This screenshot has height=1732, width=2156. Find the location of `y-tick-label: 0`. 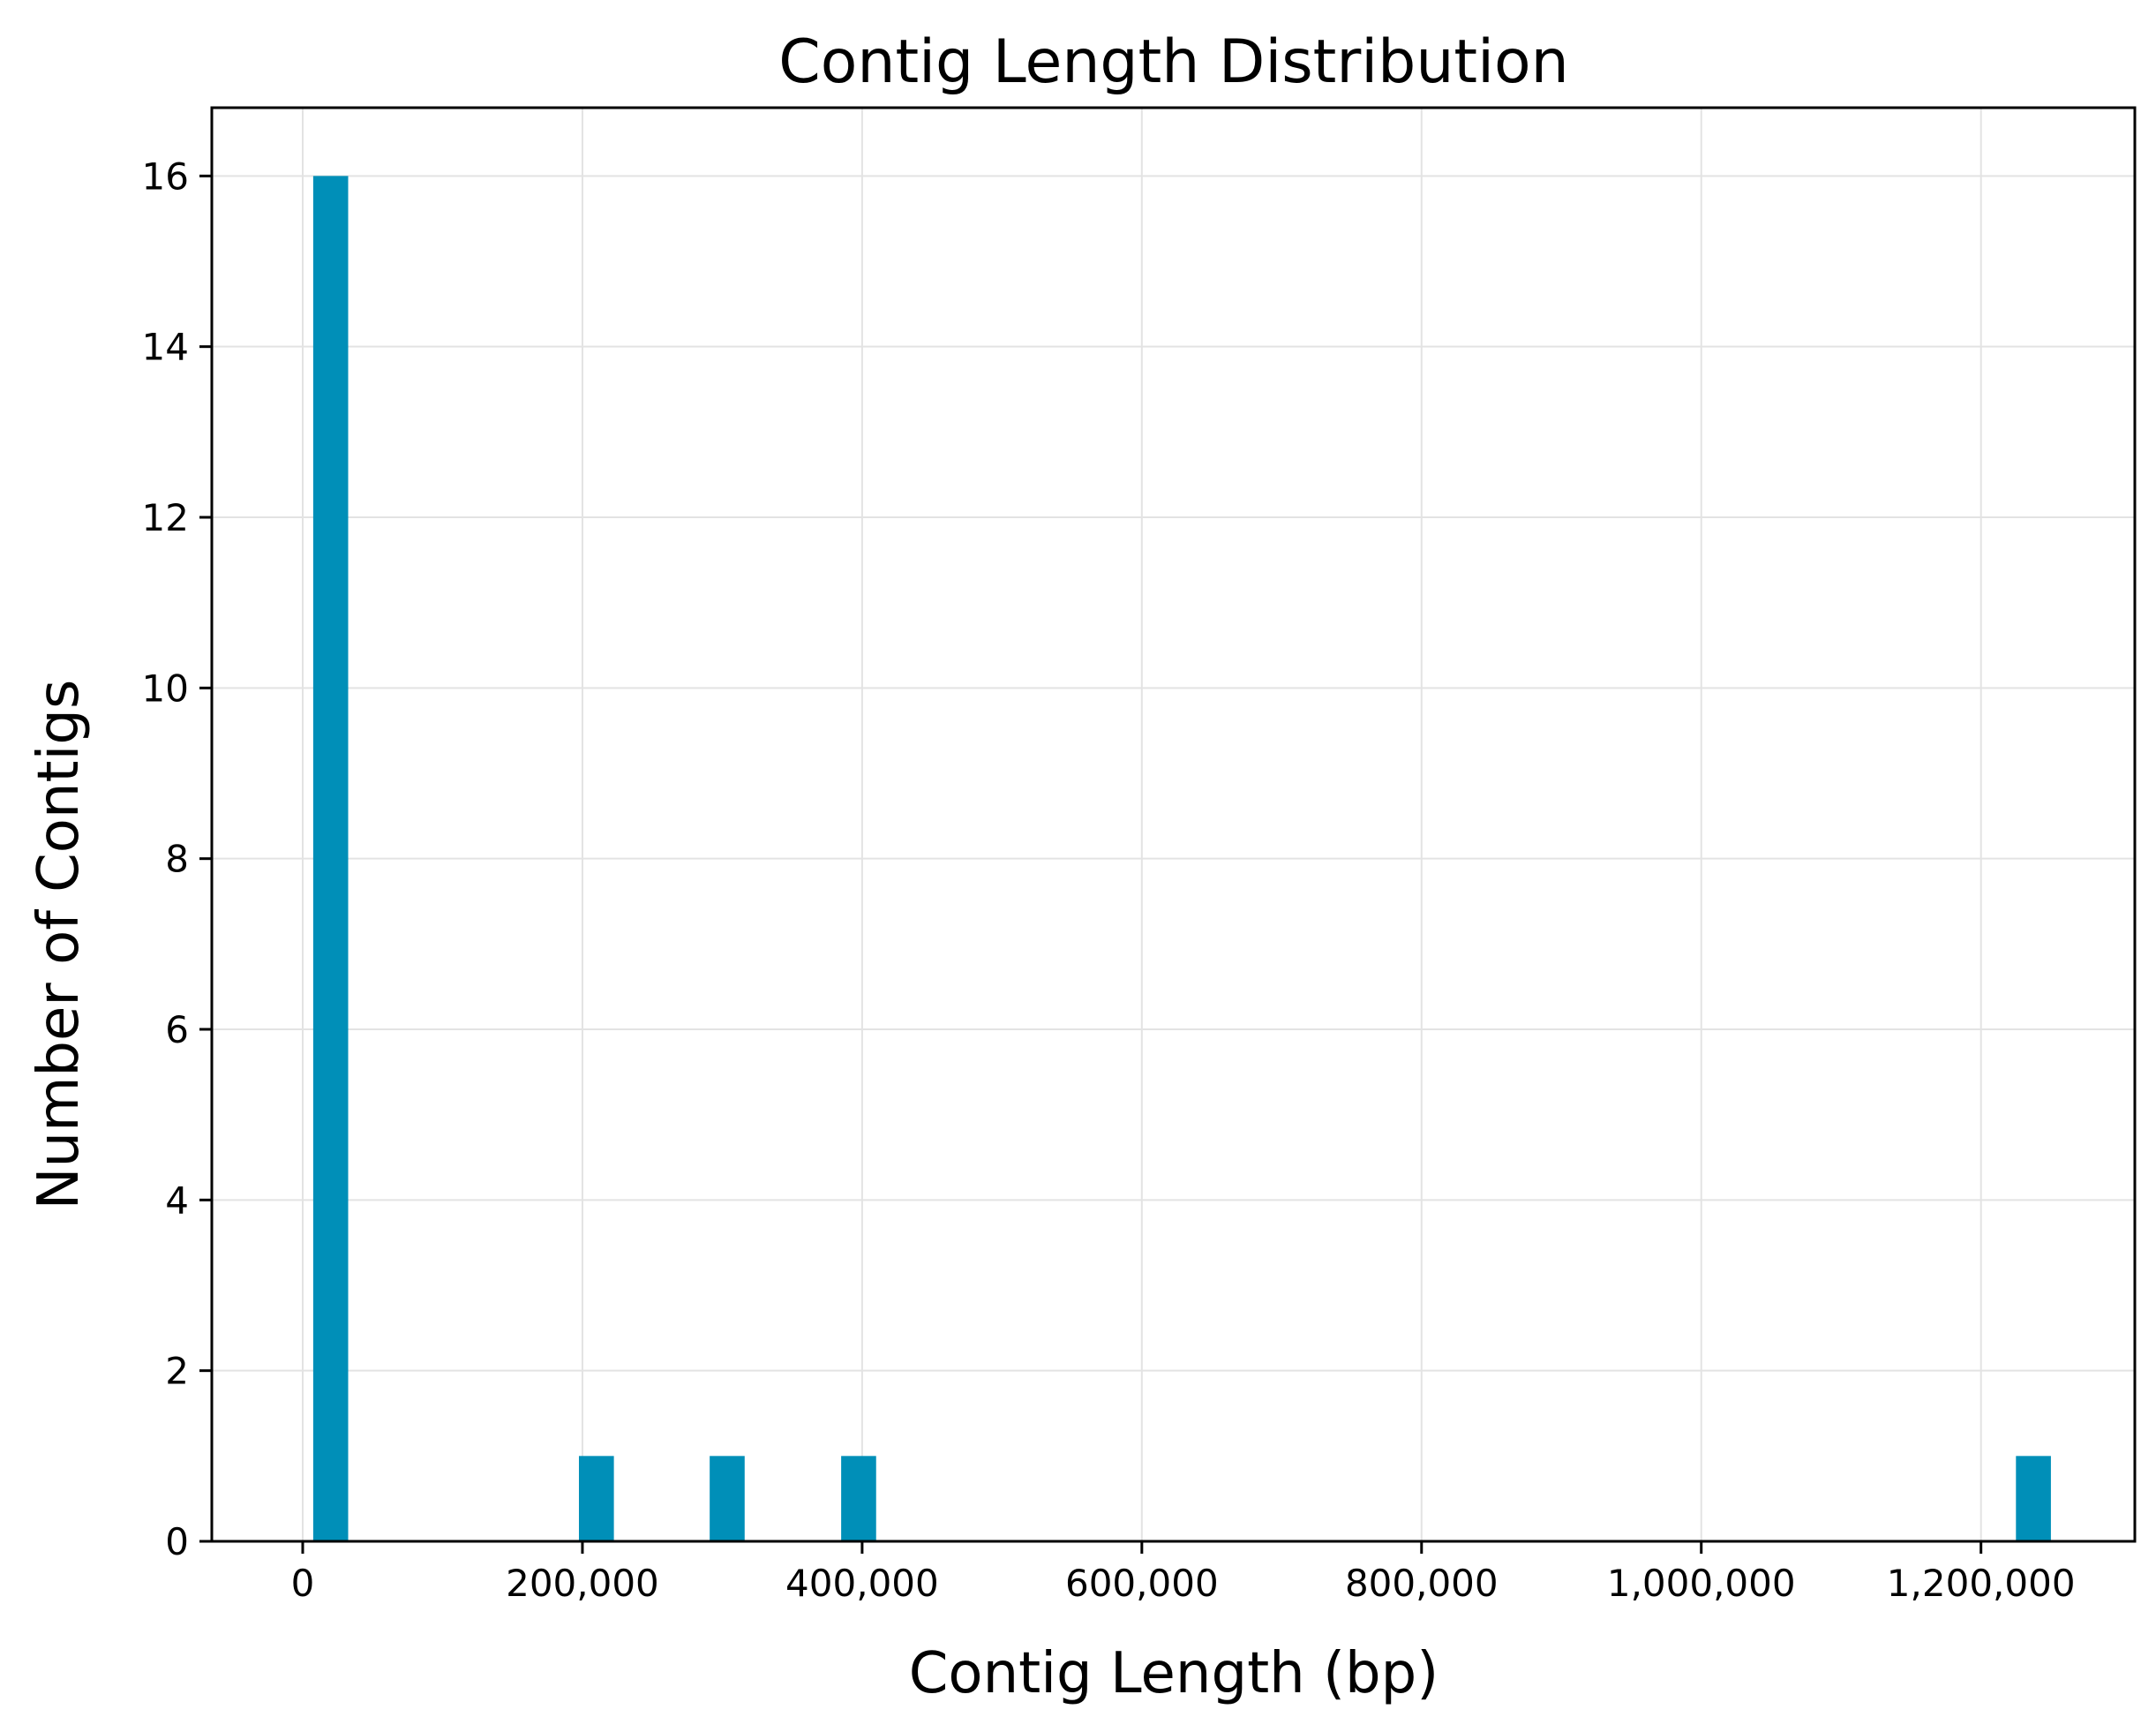

y-tick-label: 0 is located at coordinates (177, 1541).